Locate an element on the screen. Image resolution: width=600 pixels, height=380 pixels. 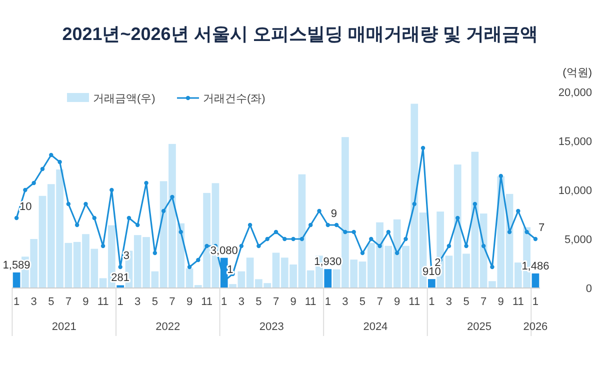
data-label: 1,486 is located at coordinates (536, 266).